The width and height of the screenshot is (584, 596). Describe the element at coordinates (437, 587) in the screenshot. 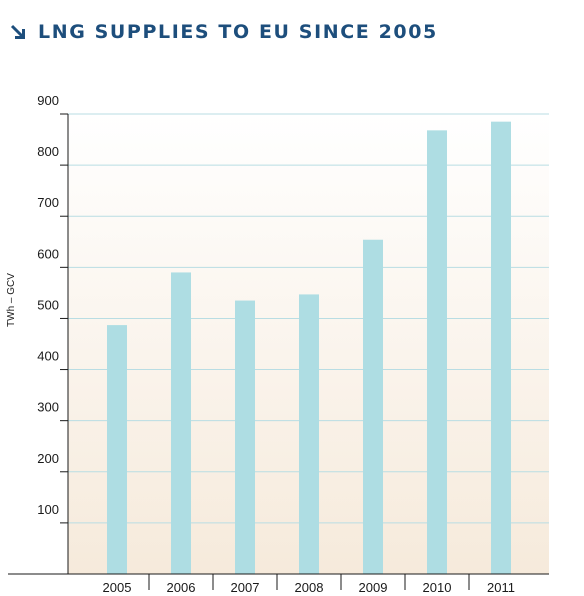

I see `x-tick-label: 2010` at that location.